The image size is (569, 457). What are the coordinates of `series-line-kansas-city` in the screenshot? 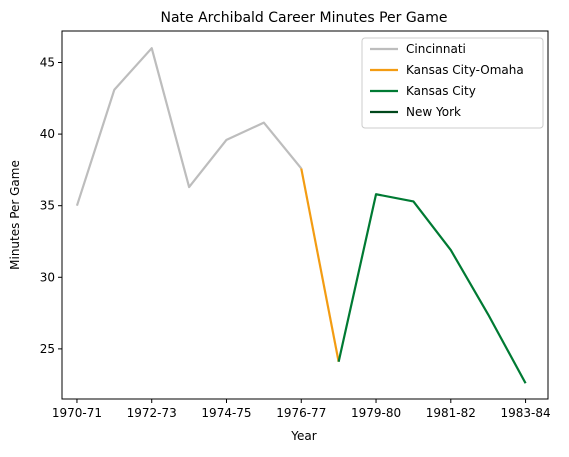 It's located at (432, 288).